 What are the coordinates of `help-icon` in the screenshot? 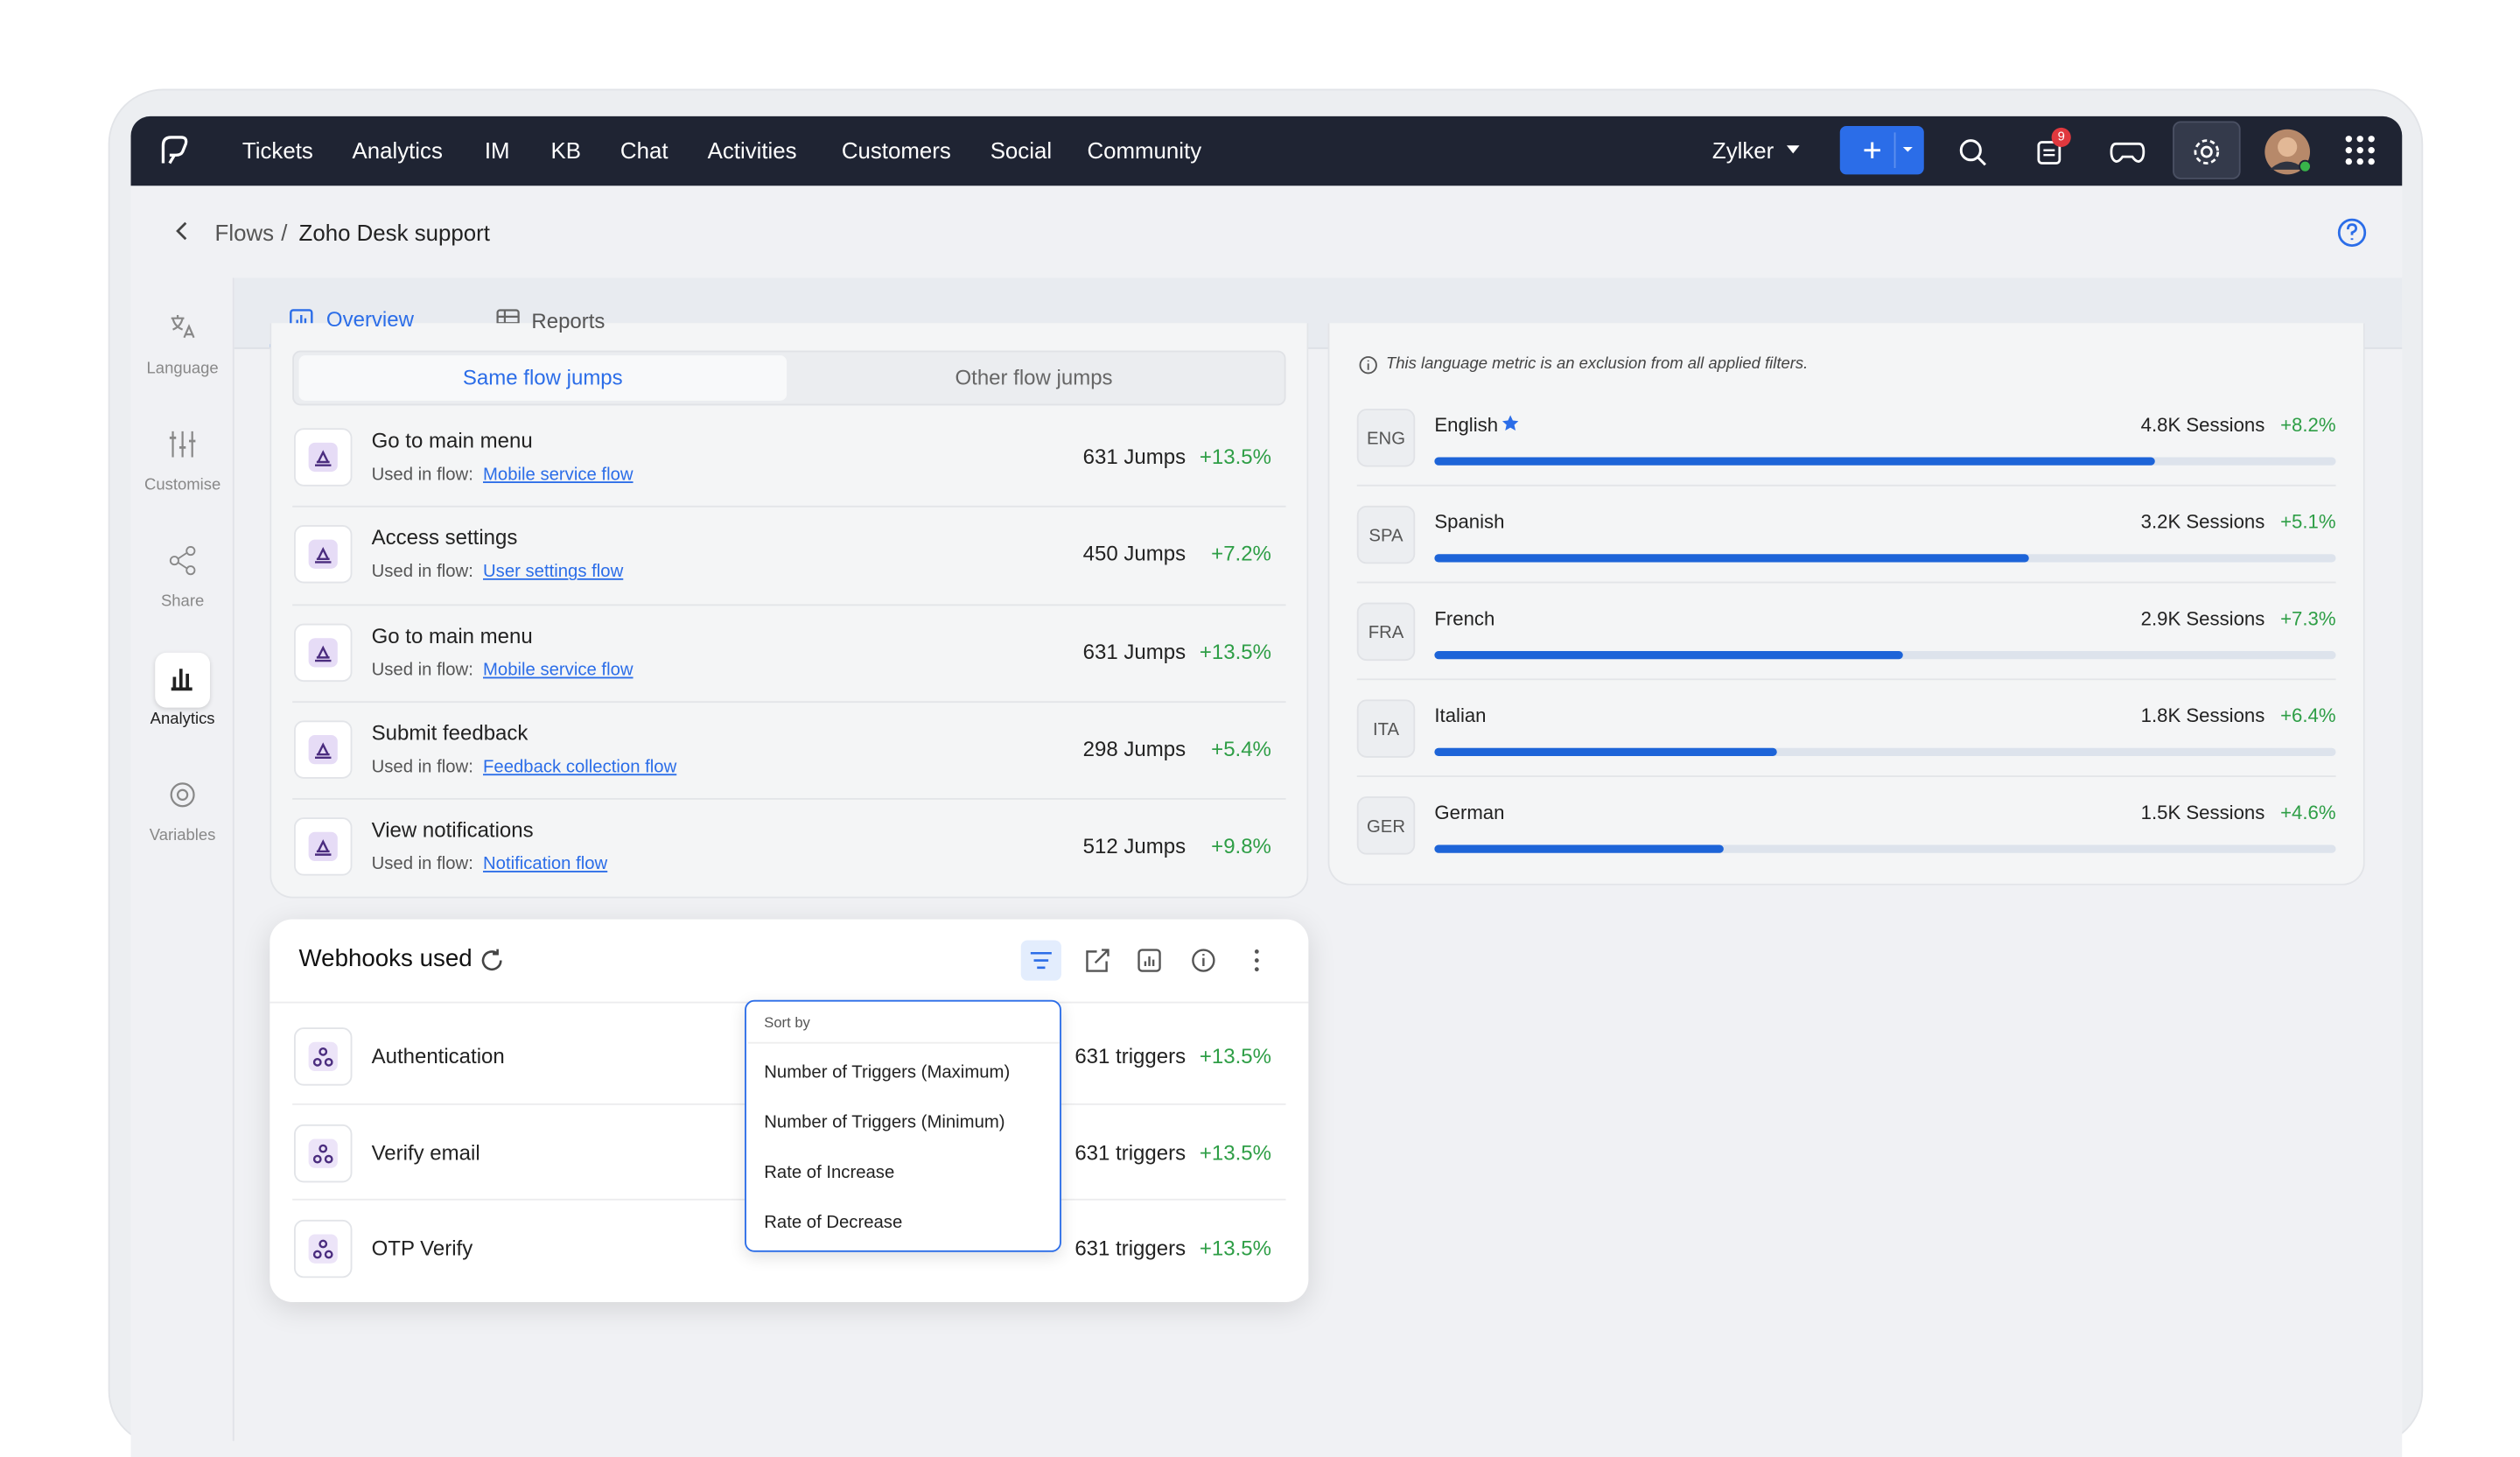 It's located at (2352, 232).